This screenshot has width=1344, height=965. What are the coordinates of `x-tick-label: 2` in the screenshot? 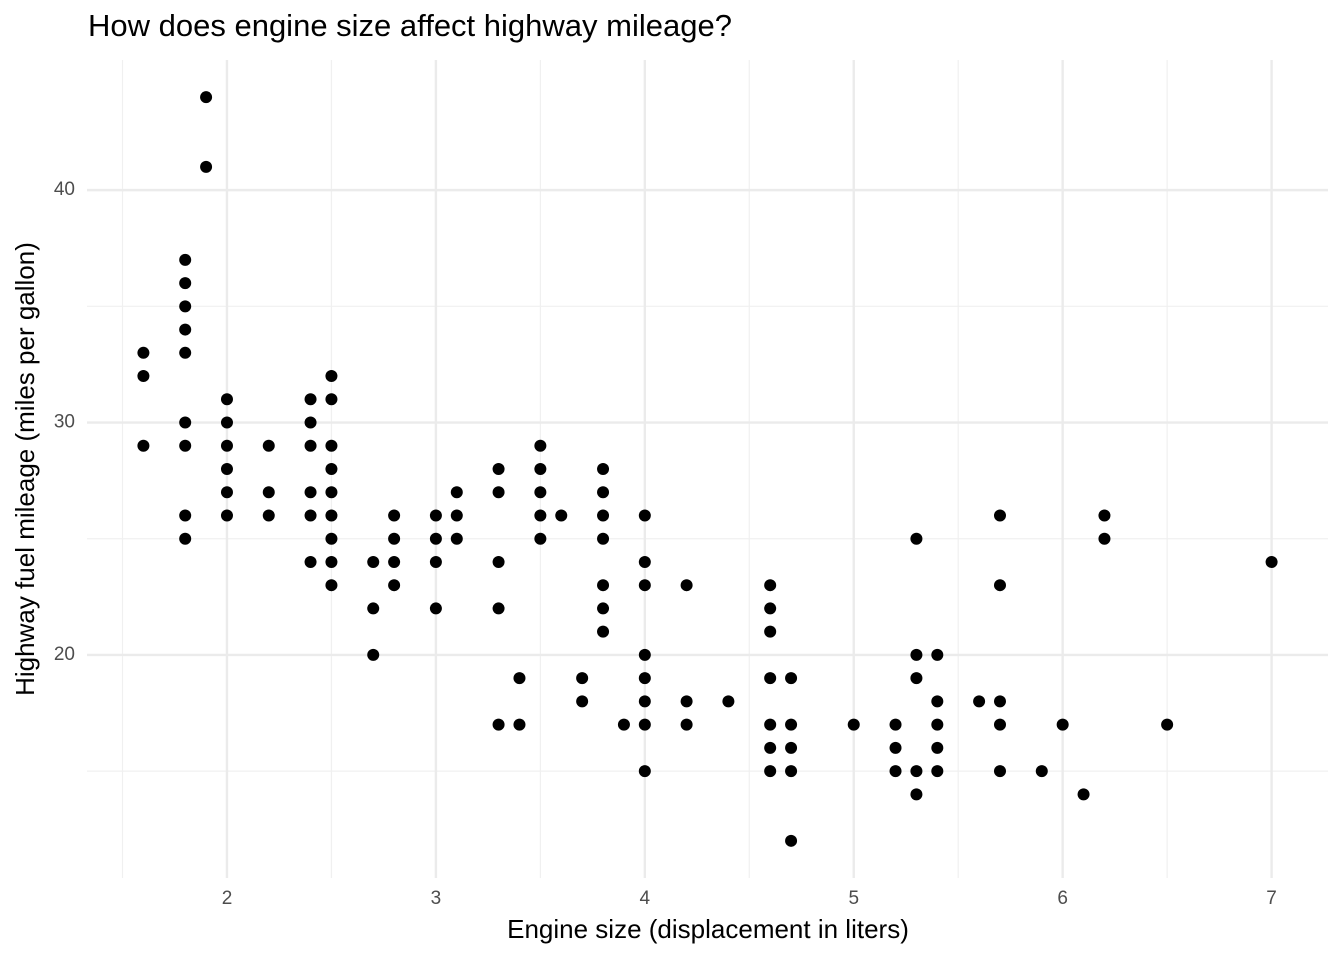 It's located at (227, 898).